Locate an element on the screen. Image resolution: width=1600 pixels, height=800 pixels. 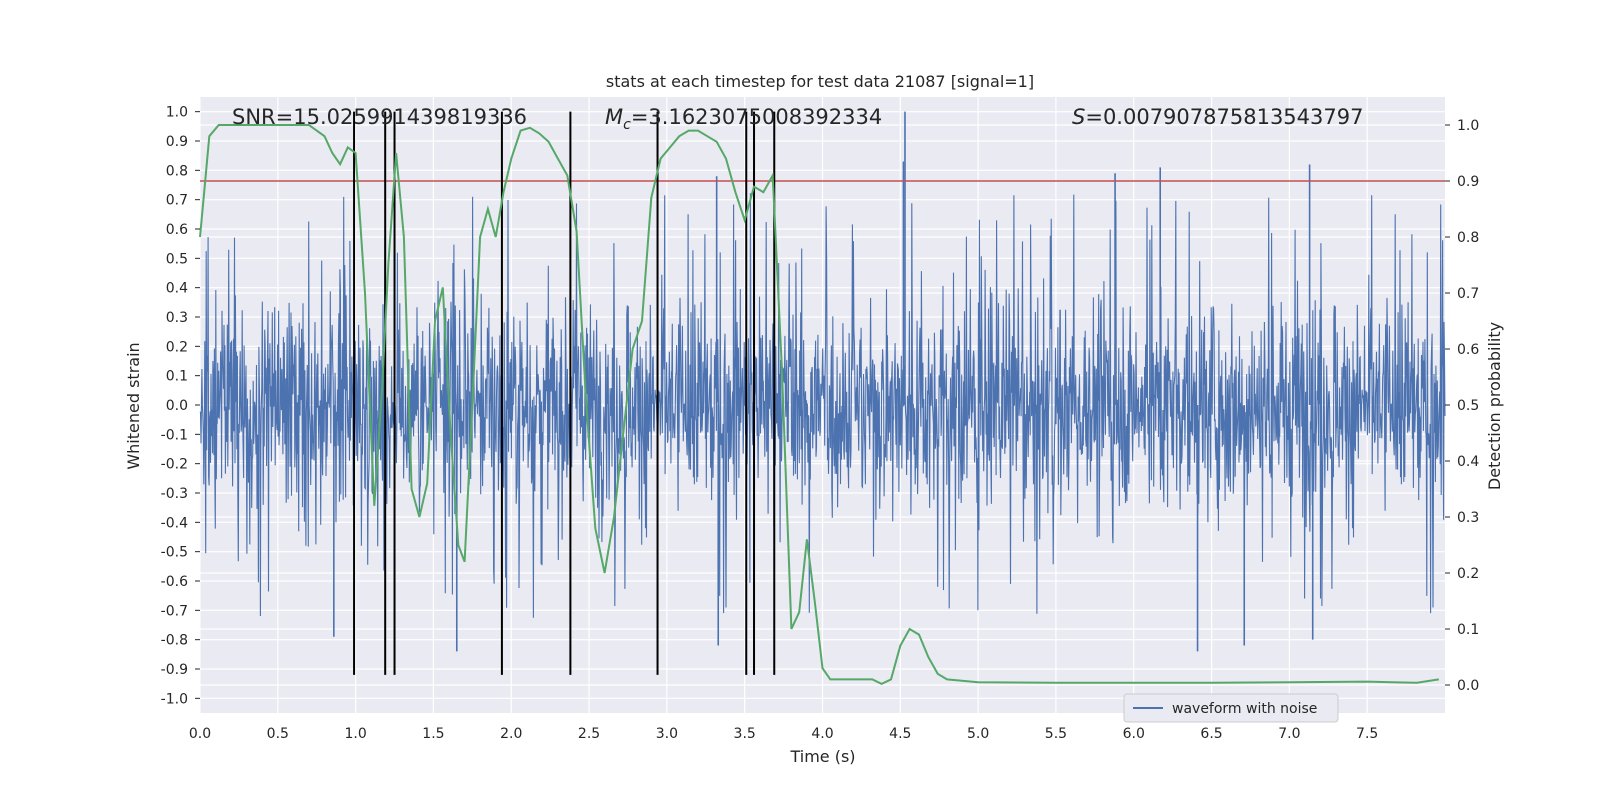
y-tick-label-left: -0.8 is located at coordinates (174, 641).